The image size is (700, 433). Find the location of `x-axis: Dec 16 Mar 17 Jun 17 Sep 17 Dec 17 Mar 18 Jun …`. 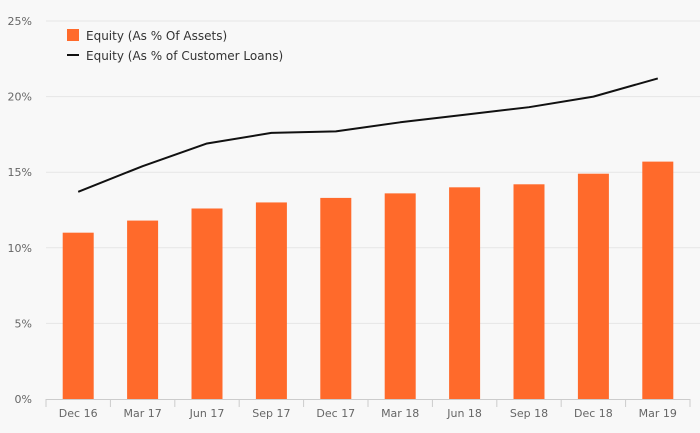

x-axis: Dec 16 Mar 17 Jun 17 Sep 17 Dec 17 Mar 18 Jun … is located at coordinates (368, 409).